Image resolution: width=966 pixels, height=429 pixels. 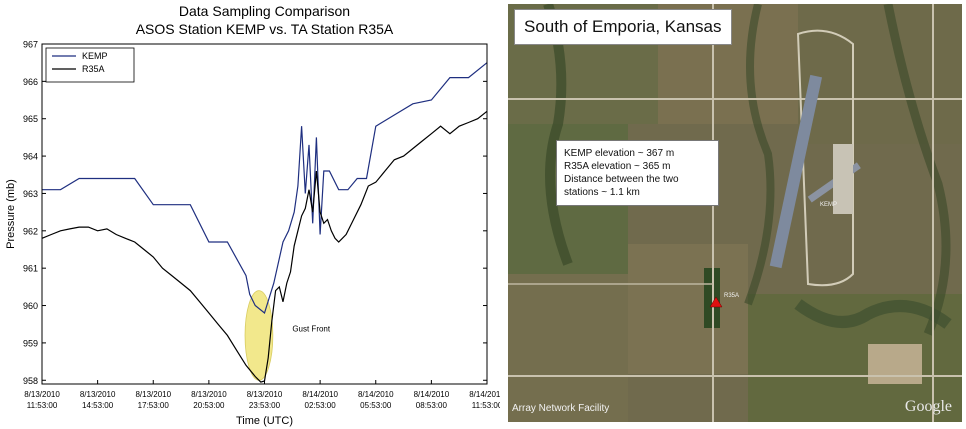 What do you see at coordinates (264, 421) in the screenshot?
I see `x-axis-label: Time (UTC)` at bounding box center [264, 421].